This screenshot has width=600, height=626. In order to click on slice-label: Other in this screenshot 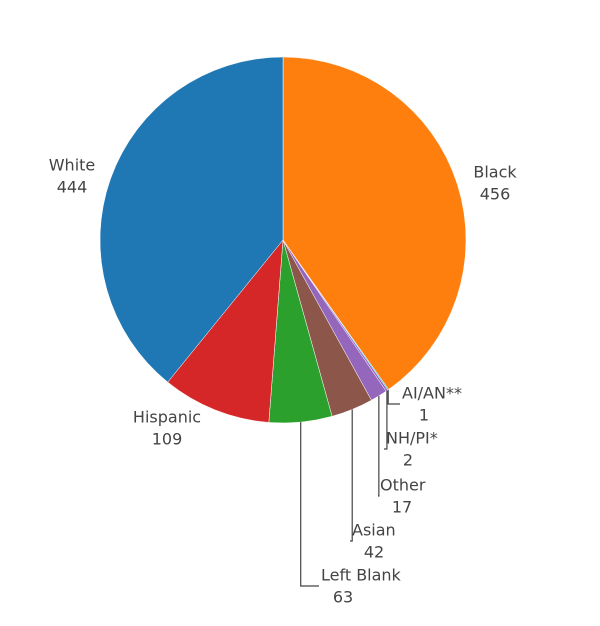, I will do `click(403, 485)`.